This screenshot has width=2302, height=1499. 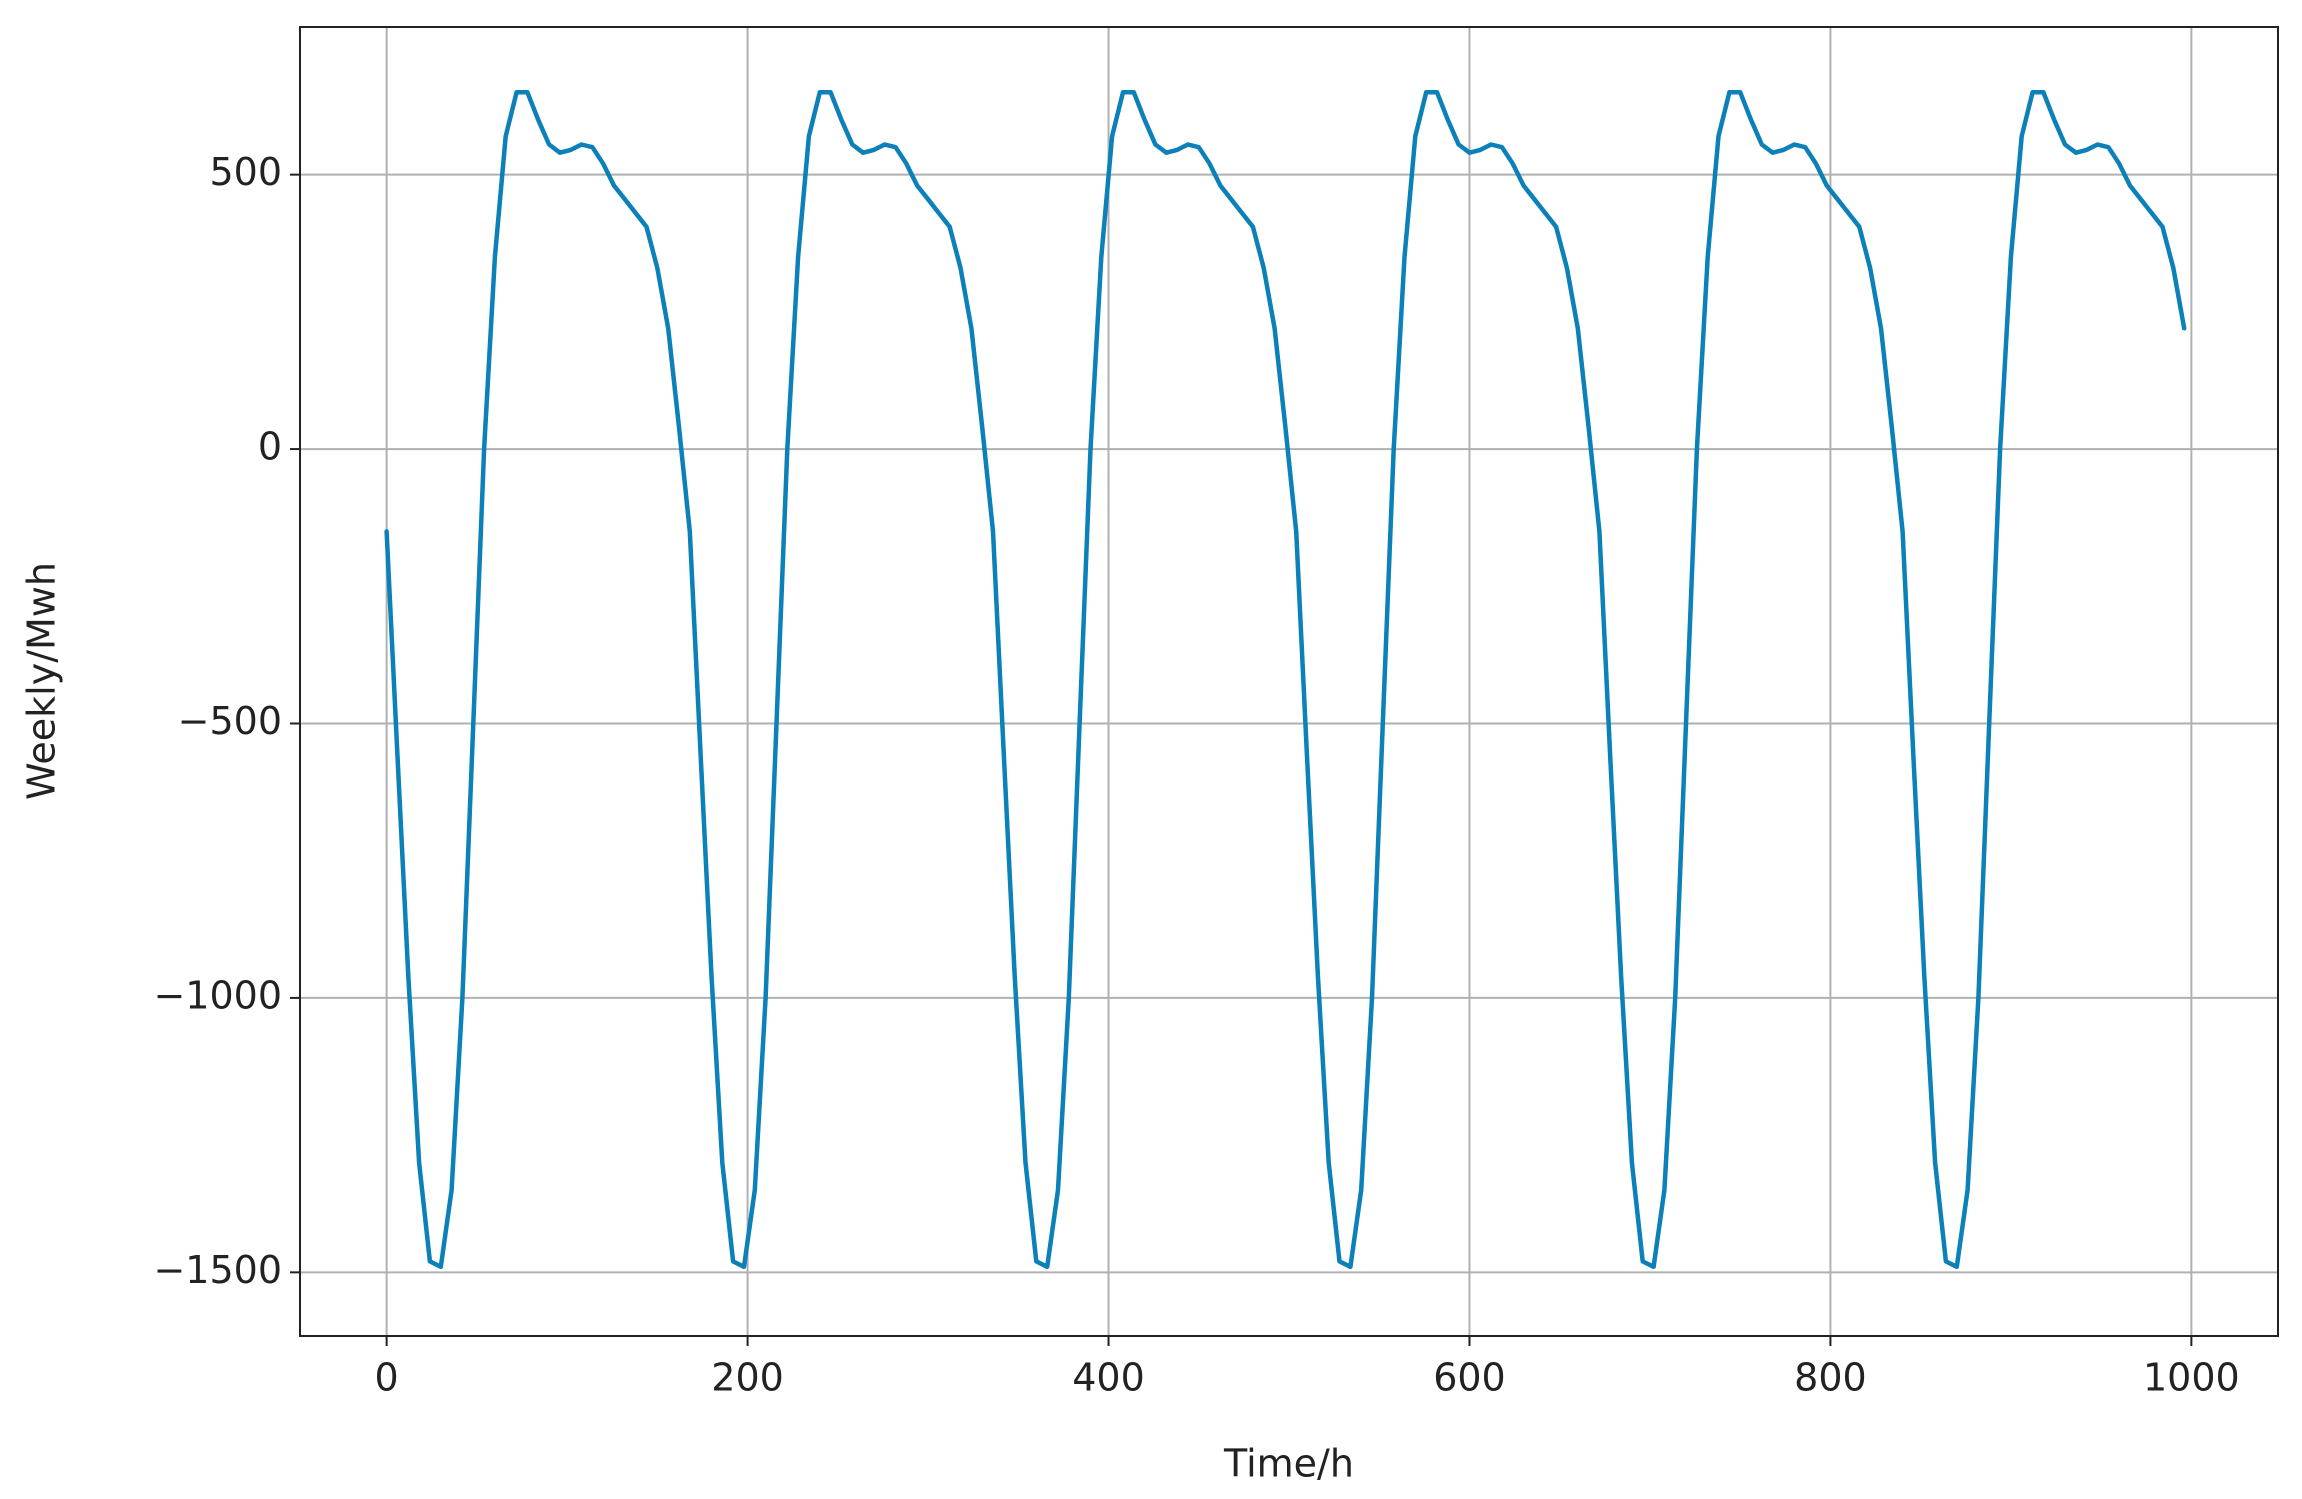 What do you see at coordinates (1469, 1378) in the screenshot?
I see `x-tick-label: 600` at bounding box center [1469, 1378].